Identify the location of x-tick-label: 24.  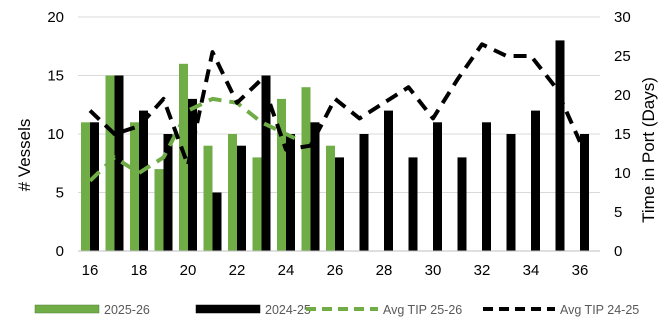
(286, 270).